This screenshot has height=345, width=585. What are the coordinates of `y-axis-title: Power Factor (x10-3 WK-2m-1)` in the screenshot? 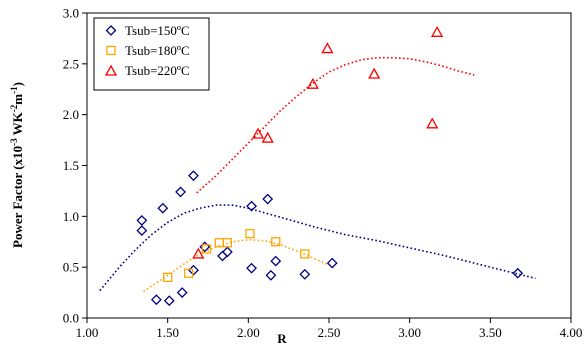 It's located at (17, 165).